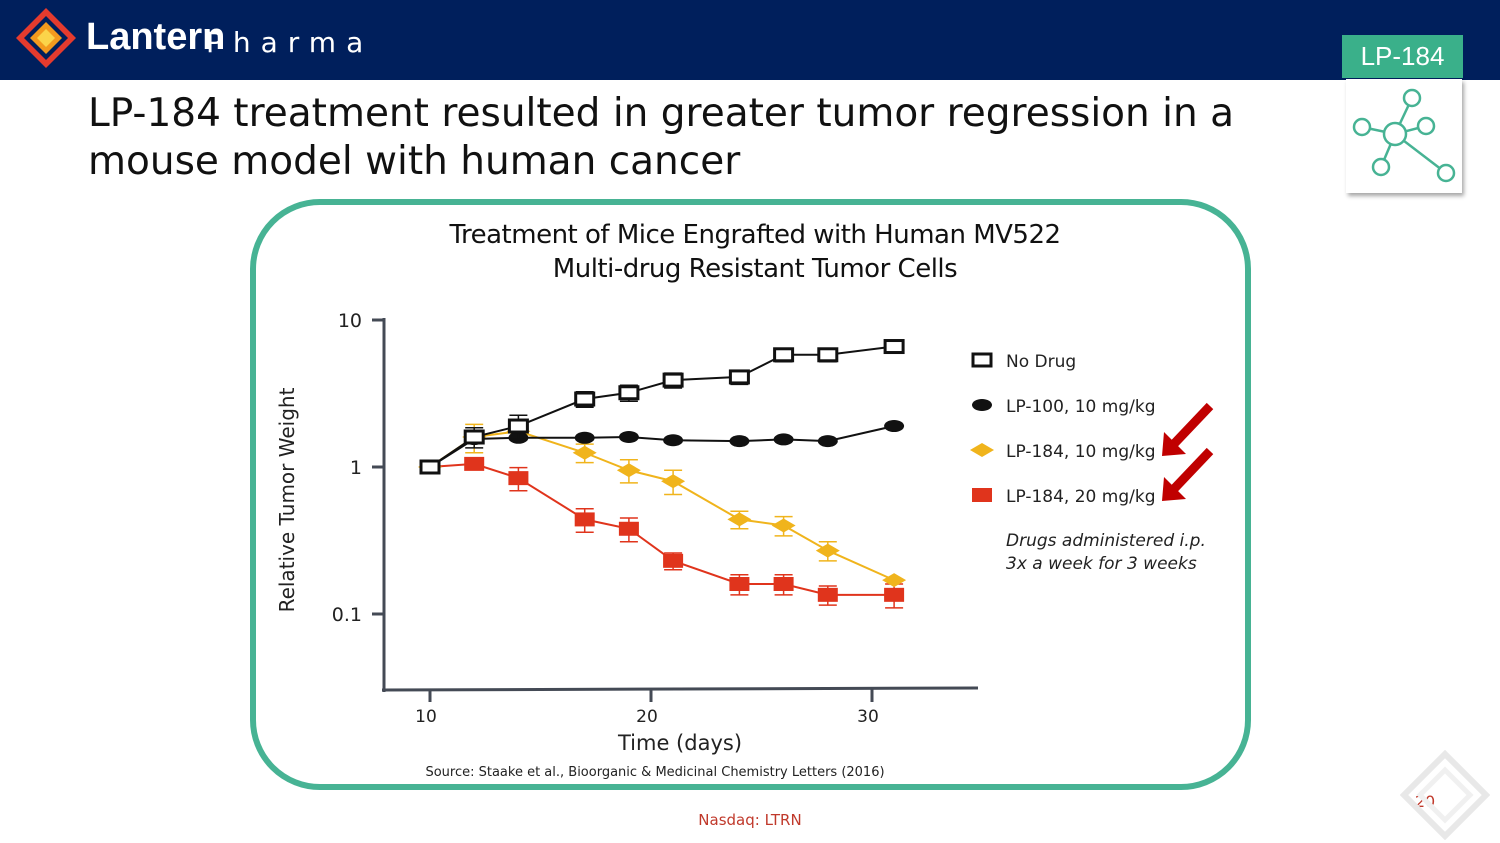  Describe the element at coordinates (679, 743) in the screenshot. I see `x-axis-label: Time (days)` at that location.